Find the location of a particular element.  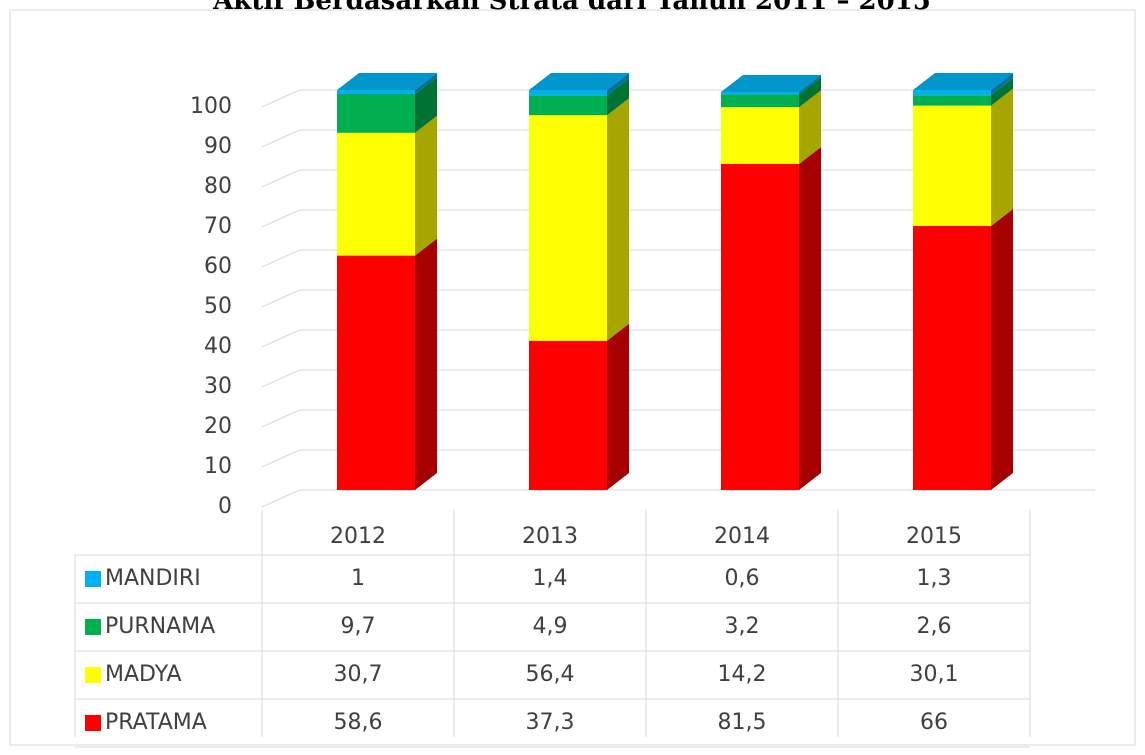

table-cell: 3,2 is located at coordinates (742, 626).